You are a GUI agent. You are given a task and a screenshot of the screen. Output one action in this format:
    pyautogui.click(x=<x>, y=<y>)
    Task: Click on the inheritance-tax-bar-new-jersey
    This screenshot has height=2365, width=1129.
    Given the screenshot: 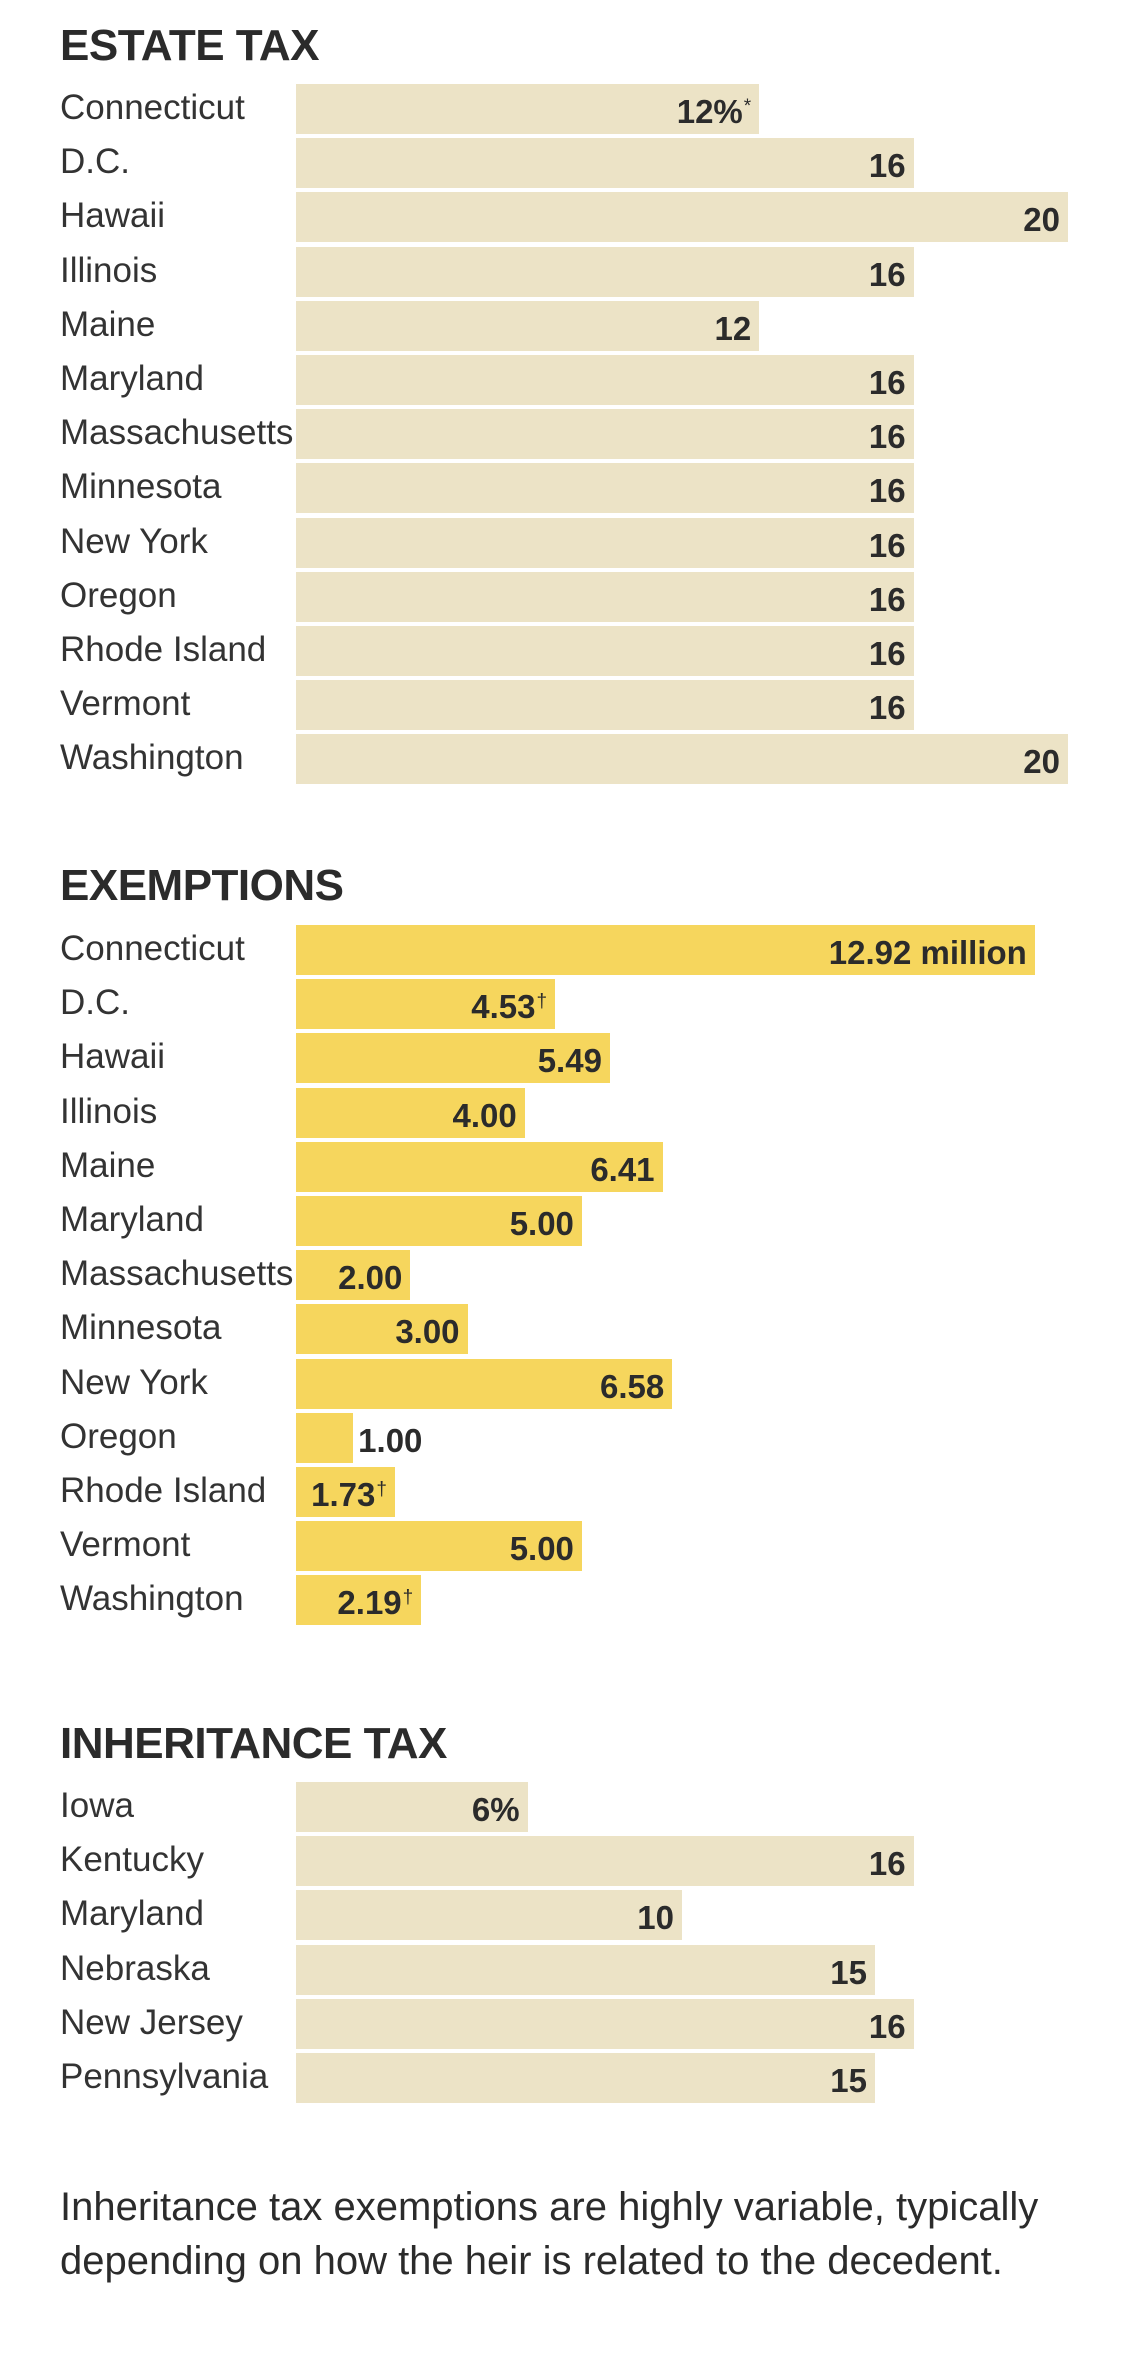 What is the action you would take?
    pyautogui.click(x=605, y=2023)
    